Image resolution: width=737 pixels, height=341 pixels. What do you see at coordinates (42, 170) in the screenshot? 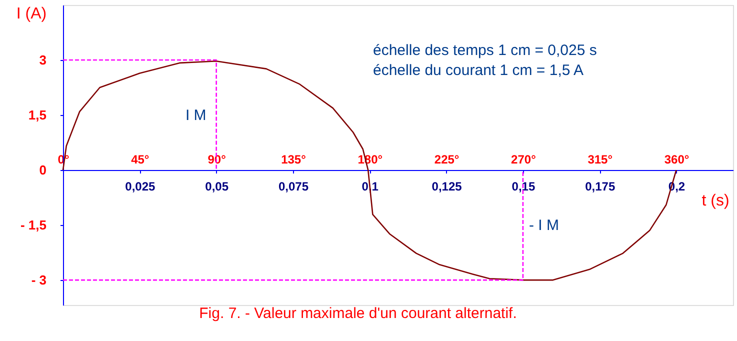
I see `y-tick-label: 0` at bounding box center [42, 170].